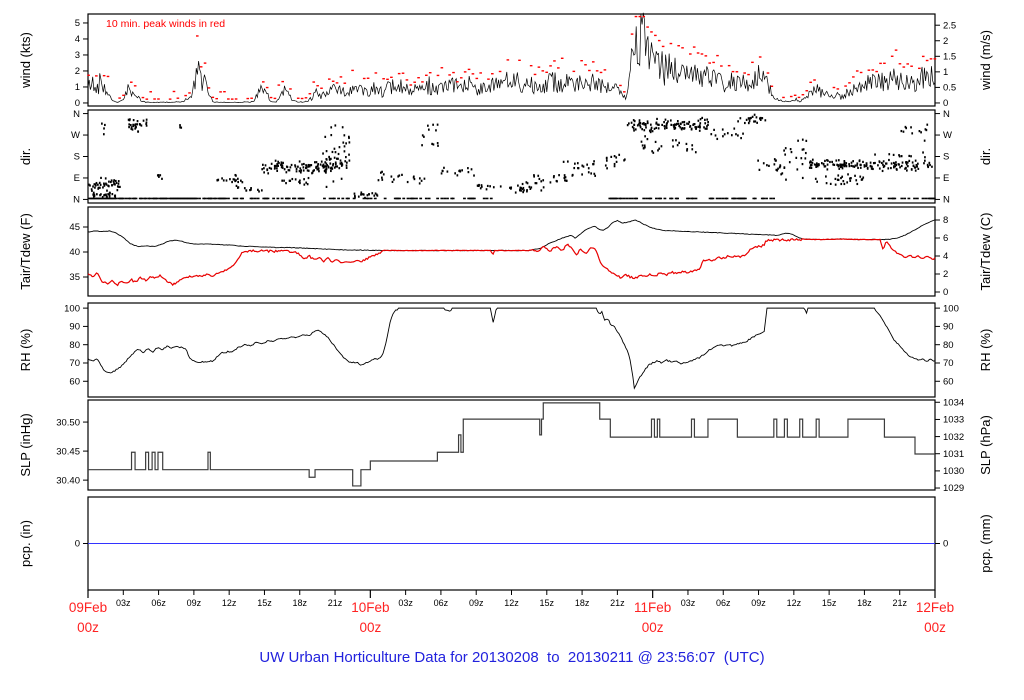  Describe the element at coordinates (985, 350) in the screenshot. I see `rh-right-axis-title: RH (%)` at that location.